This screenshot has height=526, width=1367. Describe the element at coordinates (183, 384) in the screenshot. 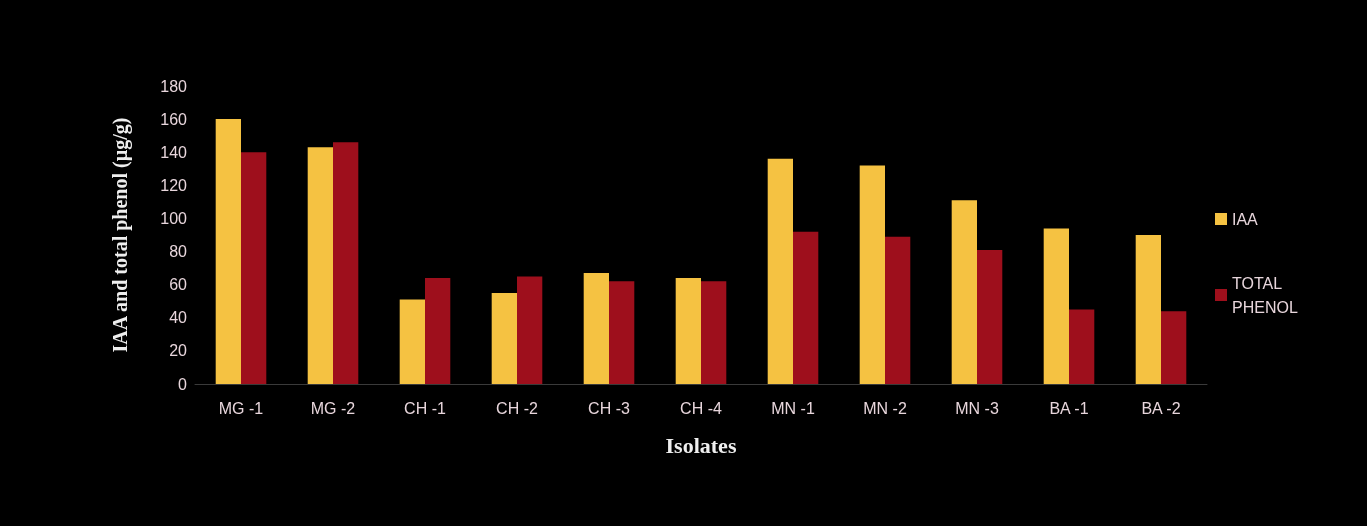

I see `y-tick-label: 0` at that location.